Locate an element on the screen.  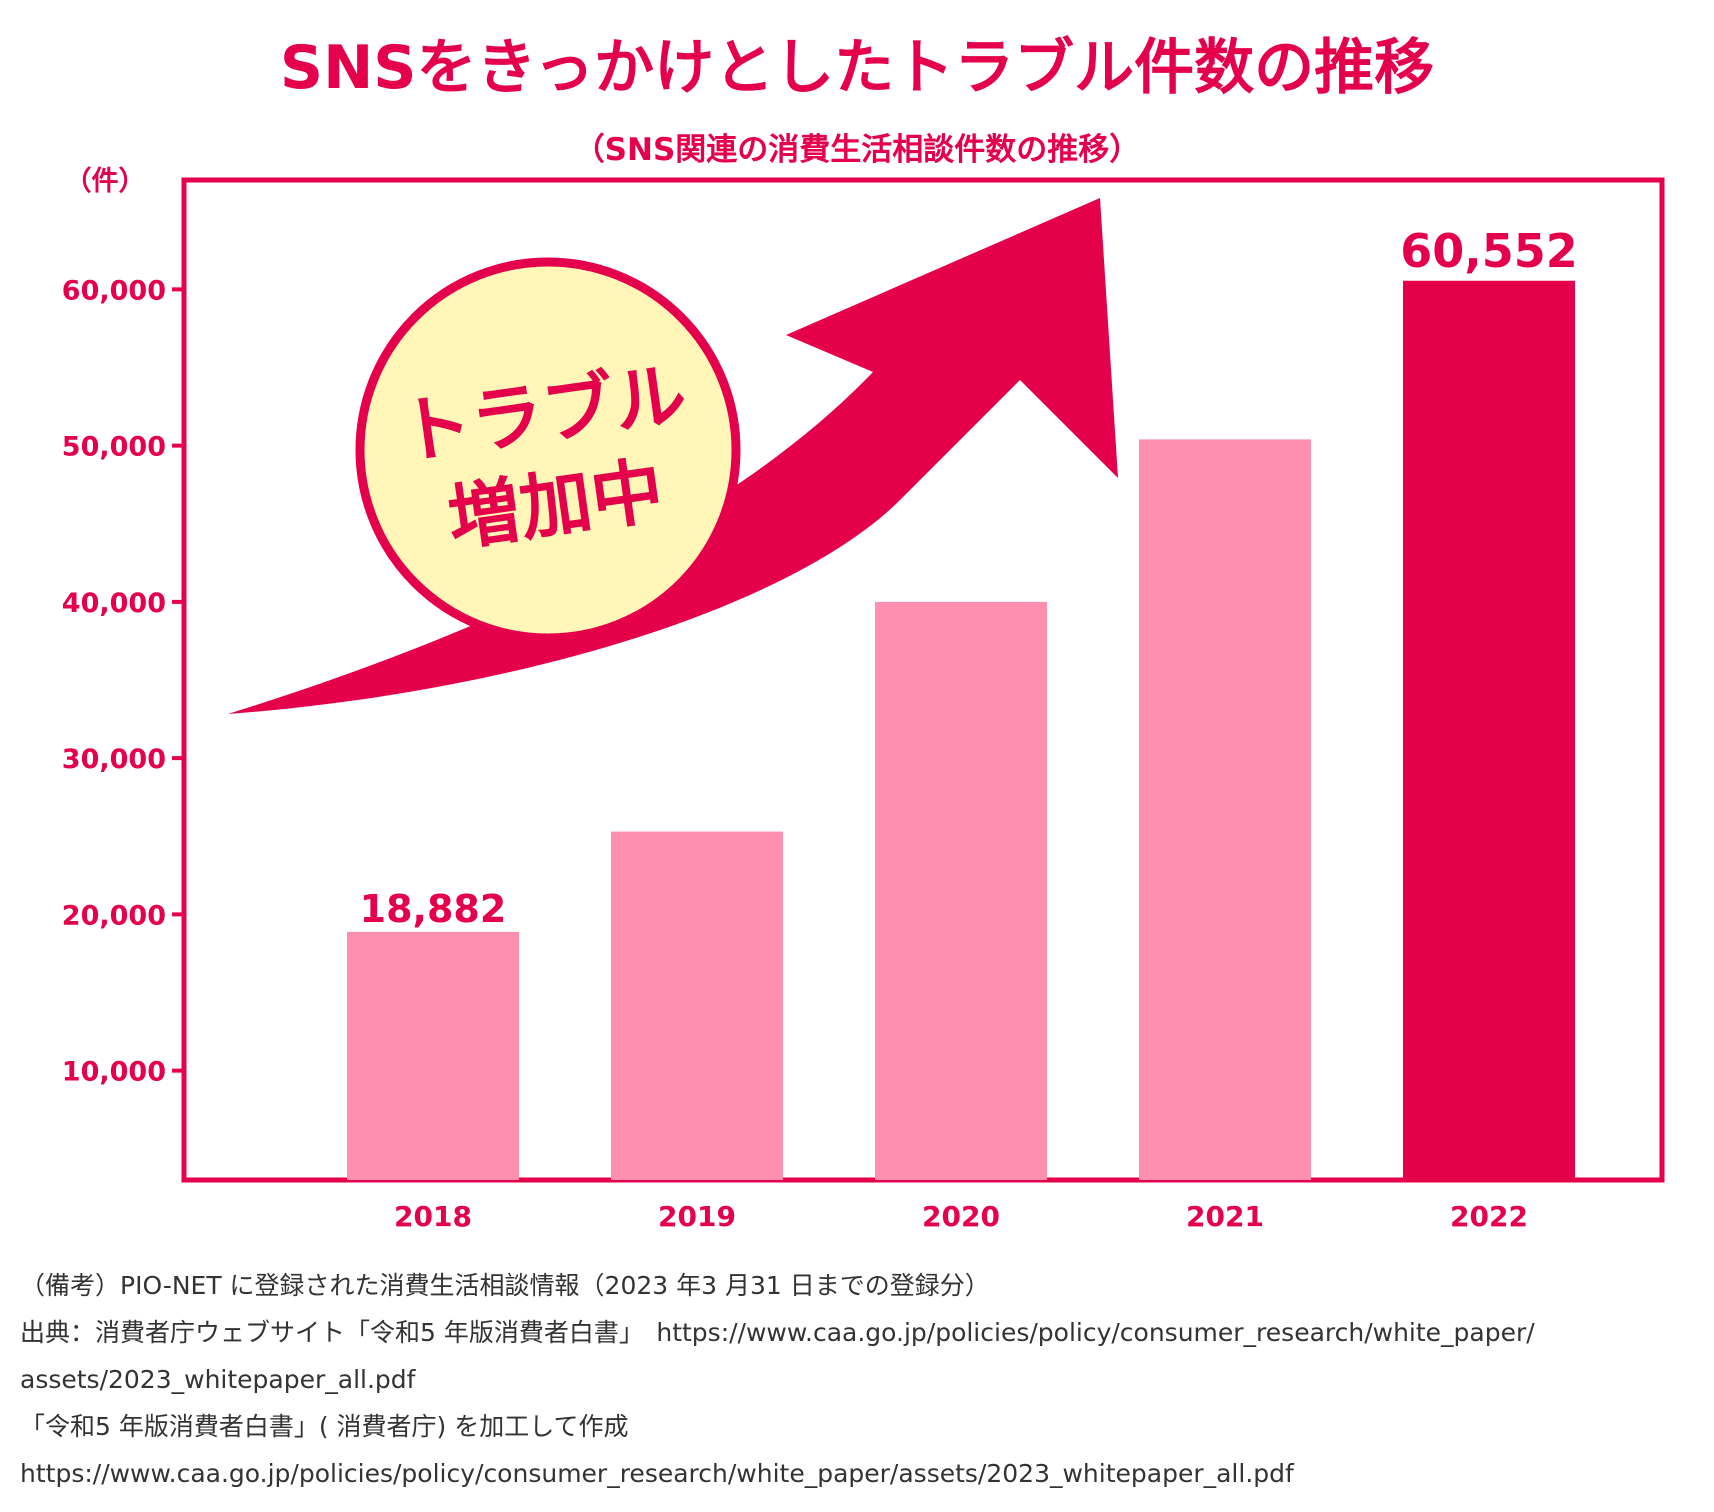
x-axis: 2018 2019 2020 2021 2022 is located at coordinates (961, 1216).